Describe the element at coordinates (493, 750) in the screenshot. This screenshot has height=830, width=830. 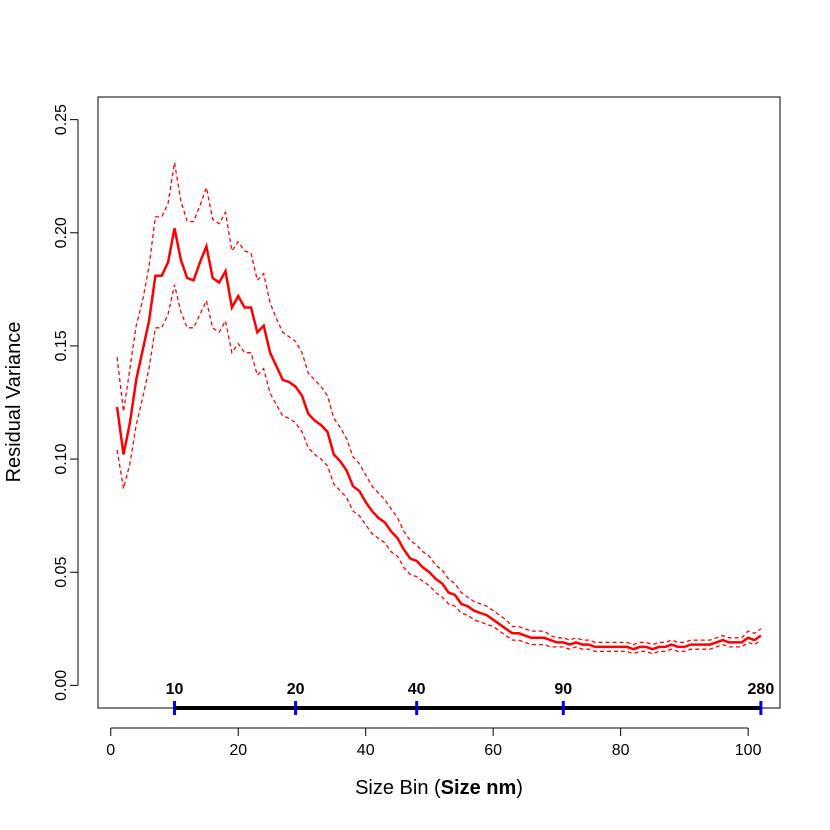
I see `x-tick-label: 60` at that location.